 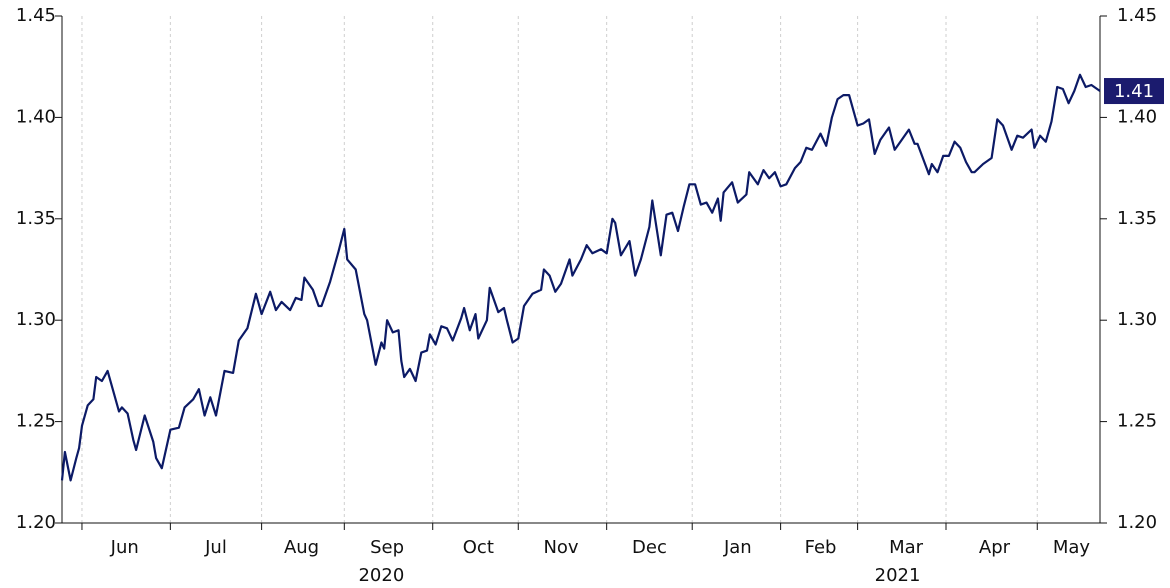 What do you see at coordinates (1137, 319) in the screenshot?
I see `y2-tick-label: 1.30` at bounding box center [1137, 319].